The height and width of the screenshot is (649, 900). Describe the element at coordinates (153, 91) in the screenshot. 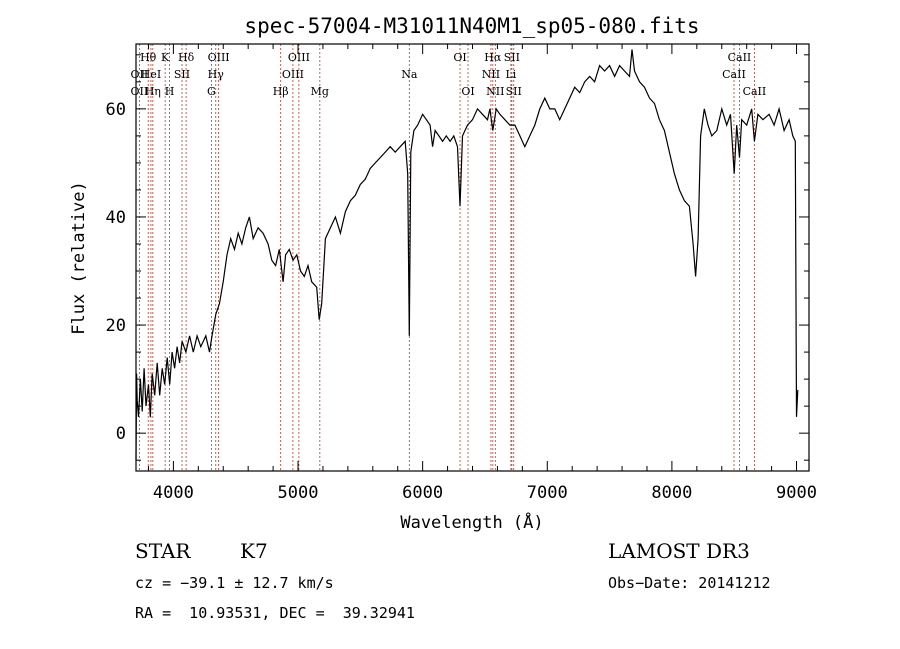

I see `line-marker-label: Hη` at that location.